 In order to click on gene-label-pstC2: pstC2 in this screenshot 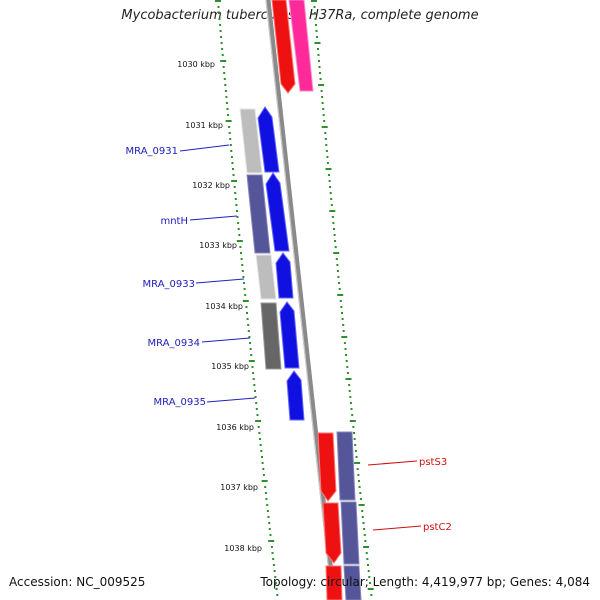, I will do `click(437, 527)`.